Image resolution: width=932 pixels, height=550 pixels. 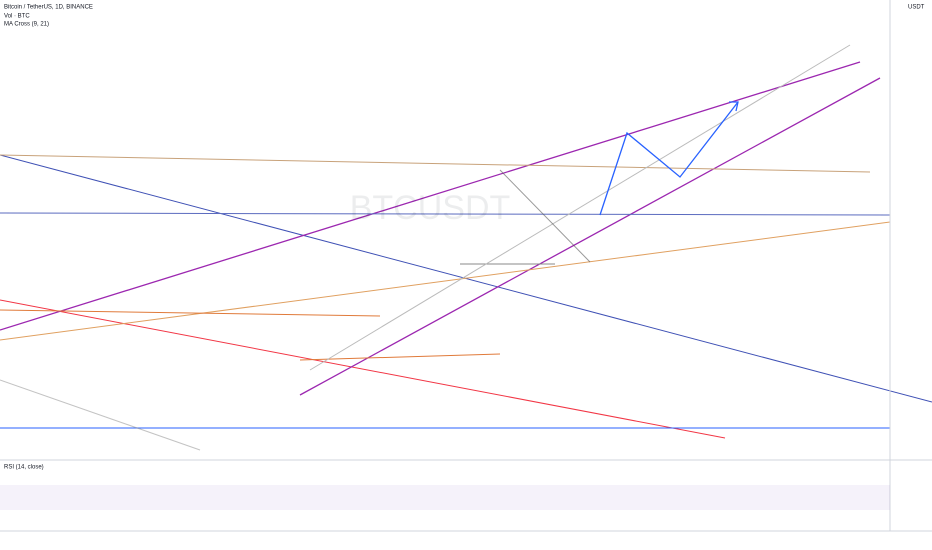 I want to click on indicator-title: MA Cross (9, 21), so click(x=26, y=25).